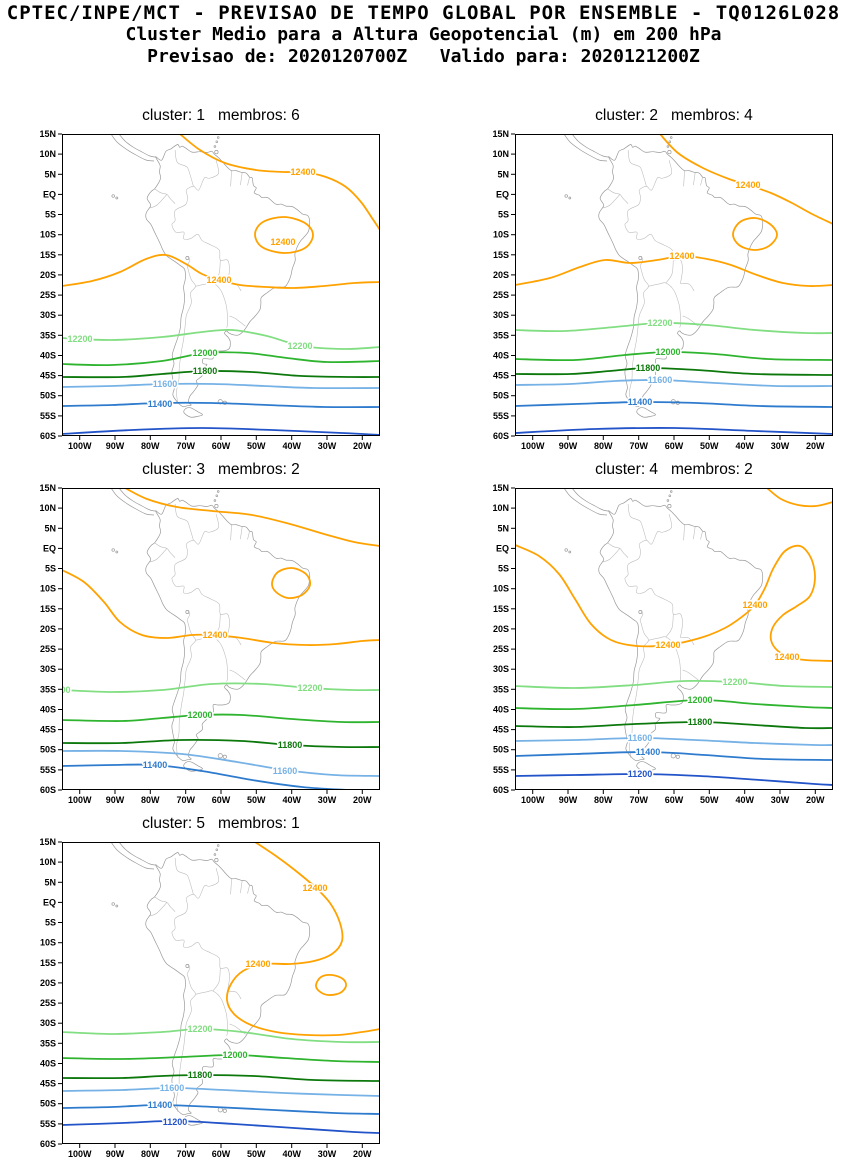  I want to click on lat-tick-label: 15N, so click(47, 134).